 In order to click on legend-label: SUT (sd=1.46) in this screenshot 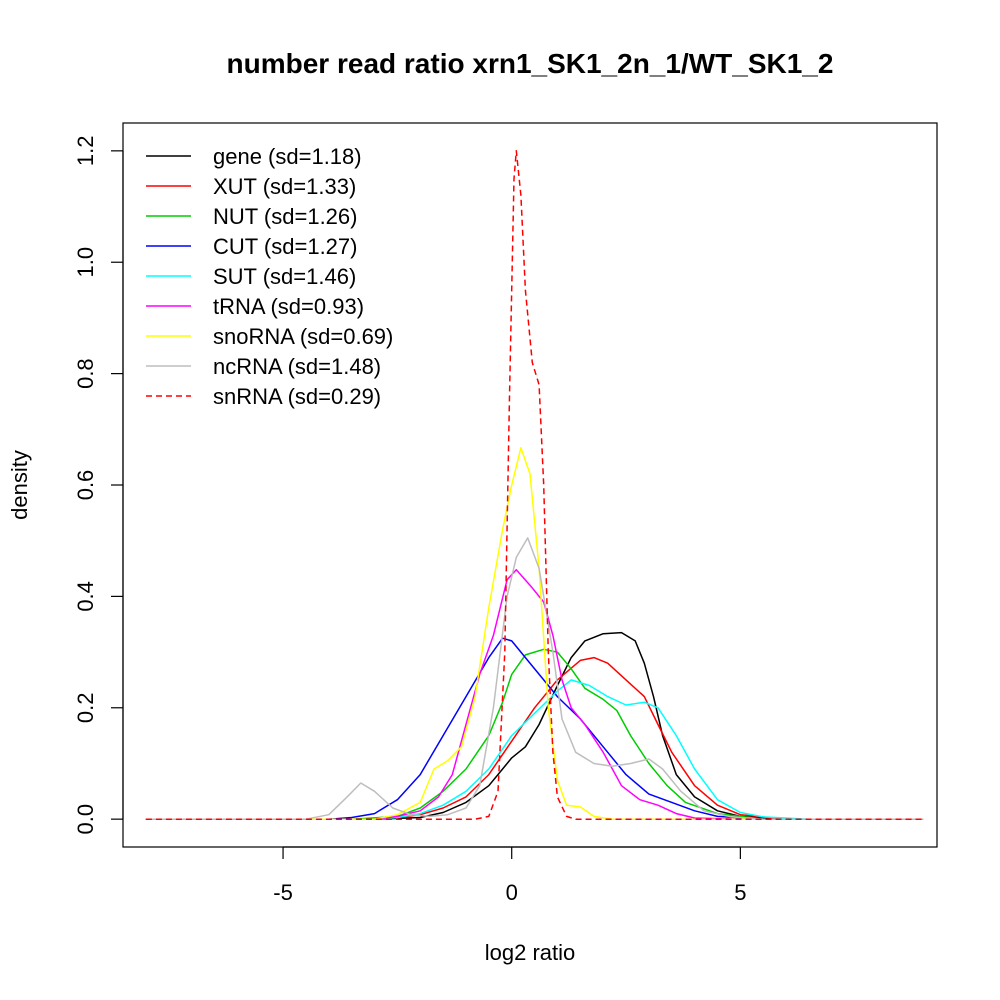, I will do `click(284, 276)`.